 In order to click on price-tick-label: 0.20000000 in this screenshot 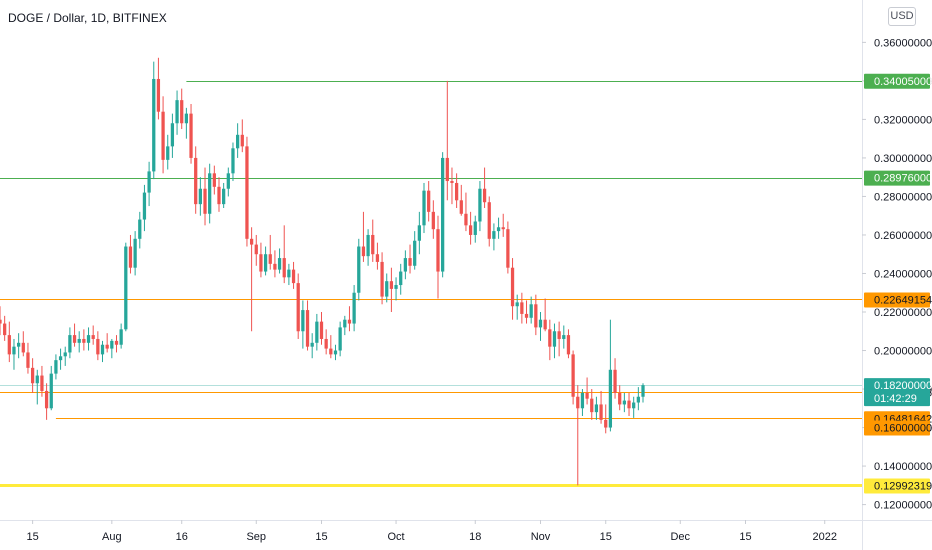, I will do `click(903, 352)`.